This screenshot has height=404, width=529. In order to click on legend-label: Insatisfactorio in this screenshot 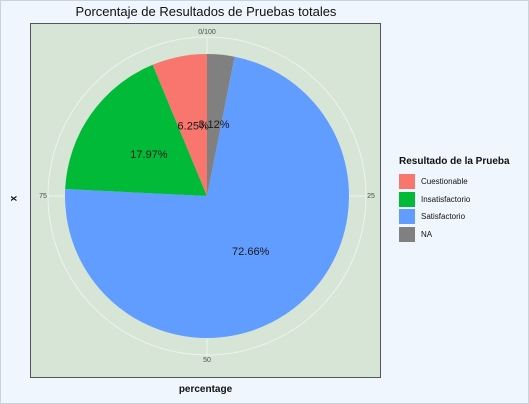, I will do `click(446, 199)`.